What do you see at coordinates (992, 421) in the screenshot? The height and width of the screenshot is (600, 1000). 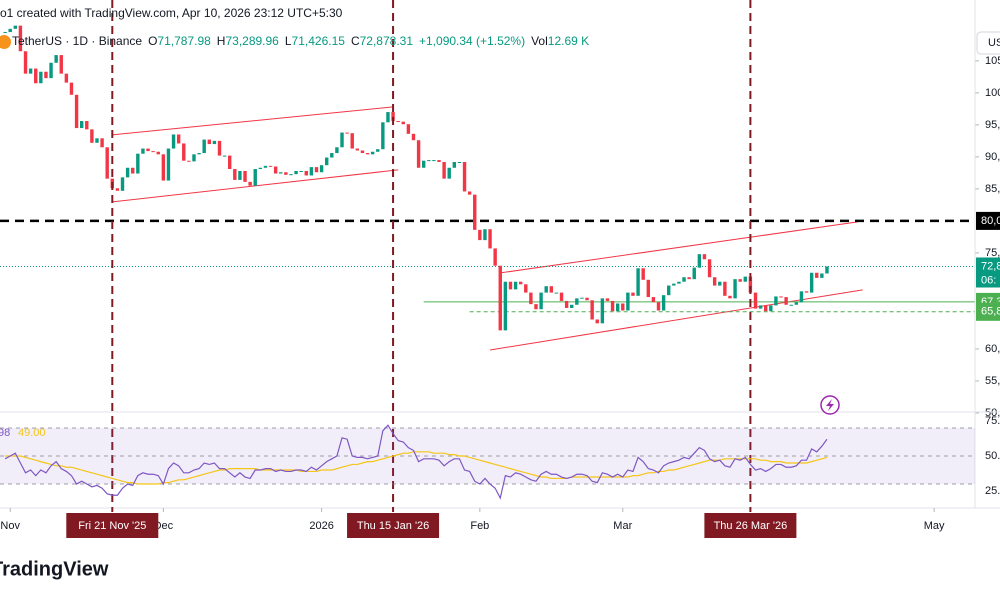 I see `rsi-tick-label: 75.00` at bounding box center [992, 421].